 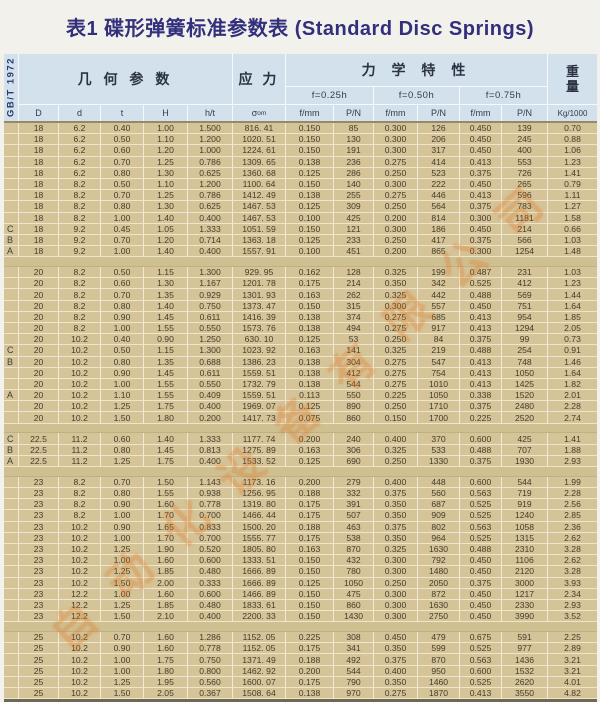 I want to click on cell-p025: 53, so click(x=353, y=340).